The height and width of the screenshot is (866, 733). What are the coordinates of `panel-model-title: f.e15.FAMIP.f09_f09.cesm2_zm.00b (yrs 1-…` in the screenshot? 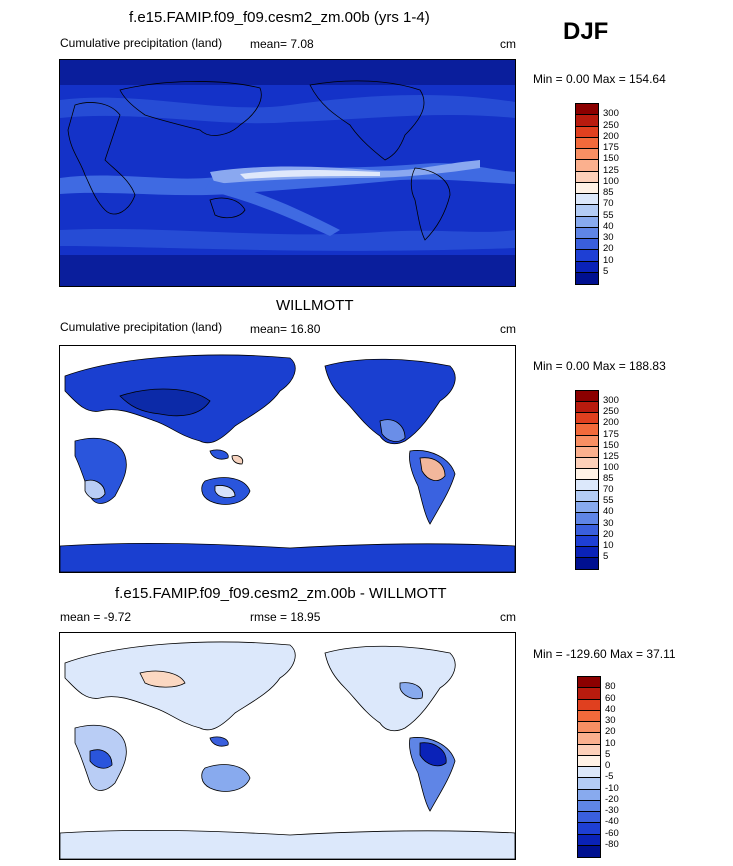 It's located at (279, 17).